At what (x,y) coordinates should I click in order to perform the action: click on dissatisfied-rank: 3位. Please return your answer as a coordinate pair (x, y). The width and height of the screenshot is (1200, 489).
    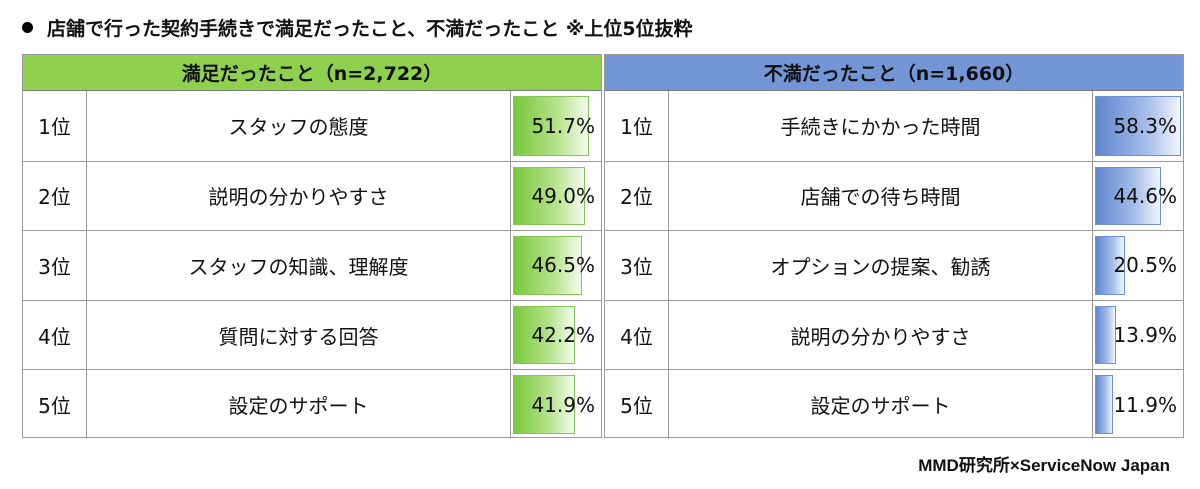
    Looking at the image, I should click on (637, 265).